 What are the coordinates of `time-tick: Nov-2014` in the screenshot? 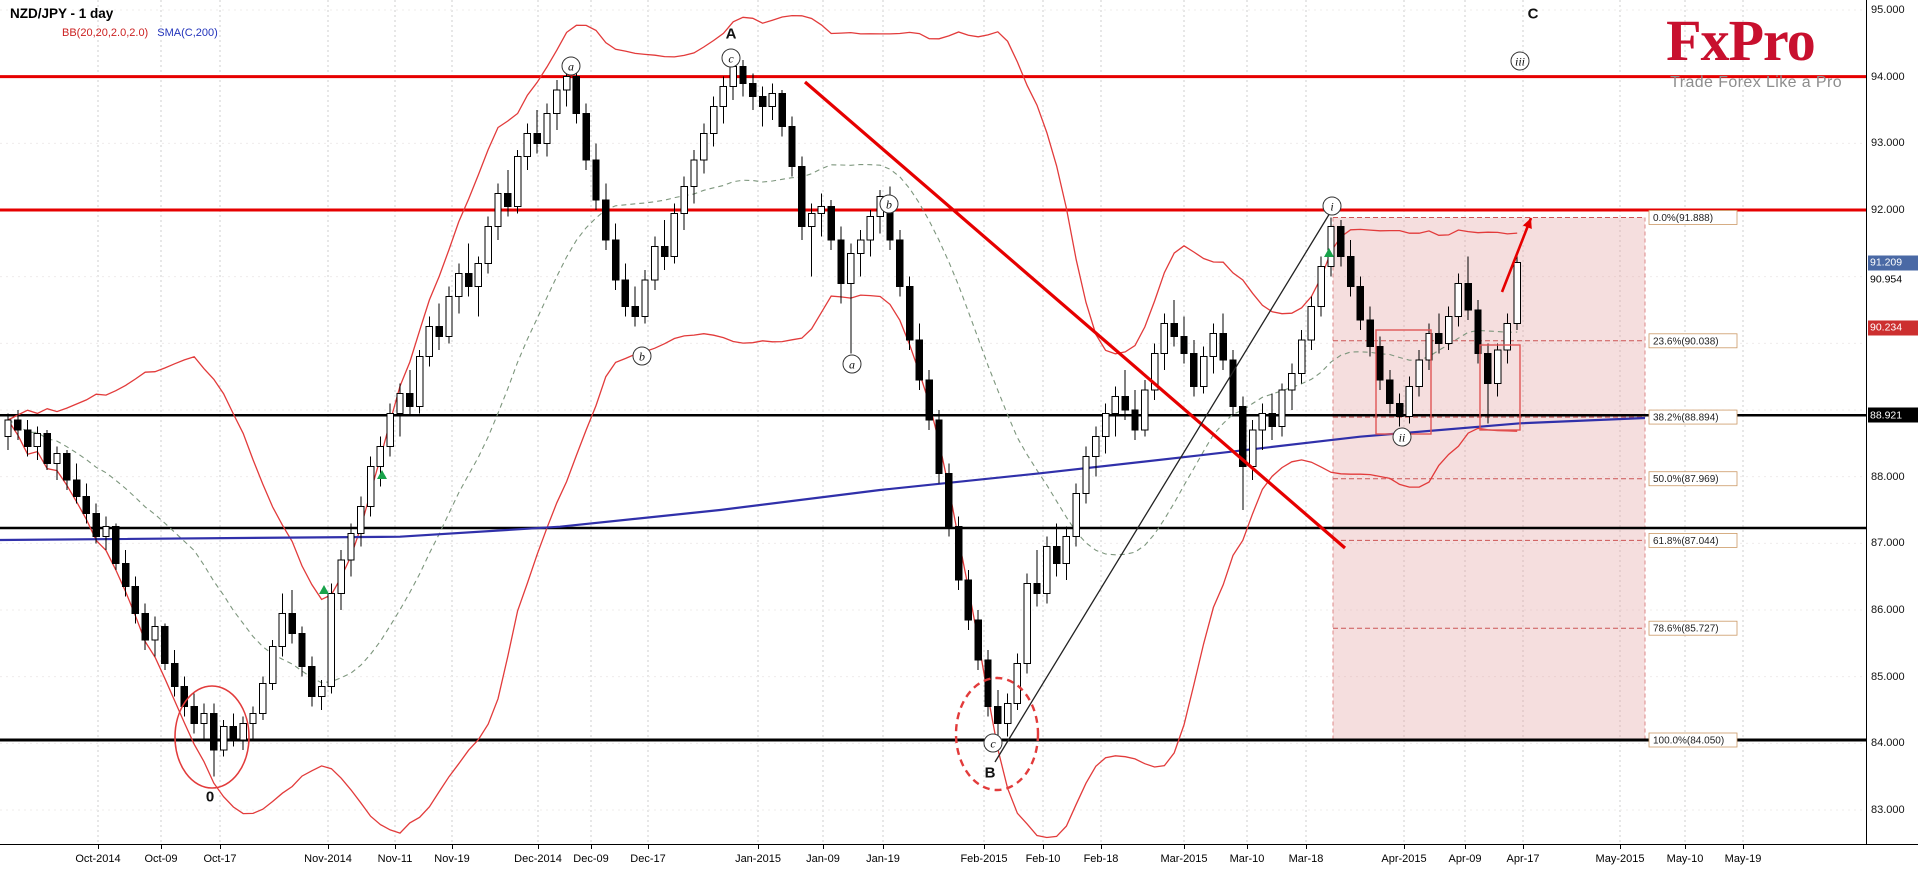 It's located at (328, 859).